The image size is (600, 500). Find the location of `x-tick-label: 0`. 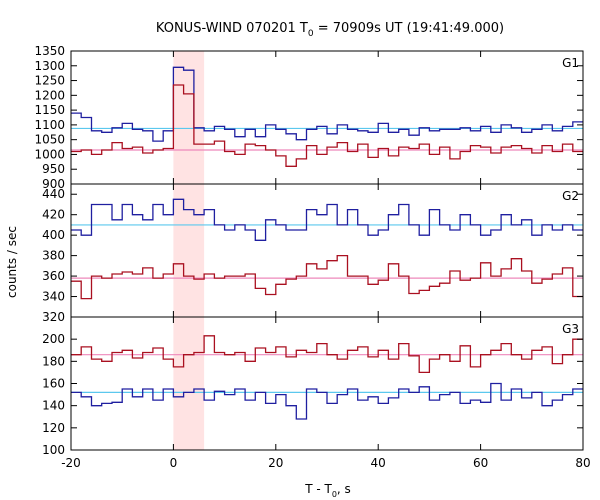

x-tick-label: 0 is located at coordinates (174, 463).